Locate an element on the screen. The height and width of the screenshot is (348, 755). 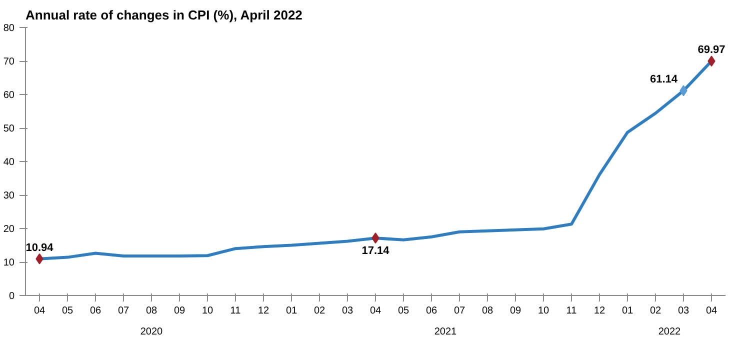
y-tick-label: 40 is located at coordinates (9, 162).